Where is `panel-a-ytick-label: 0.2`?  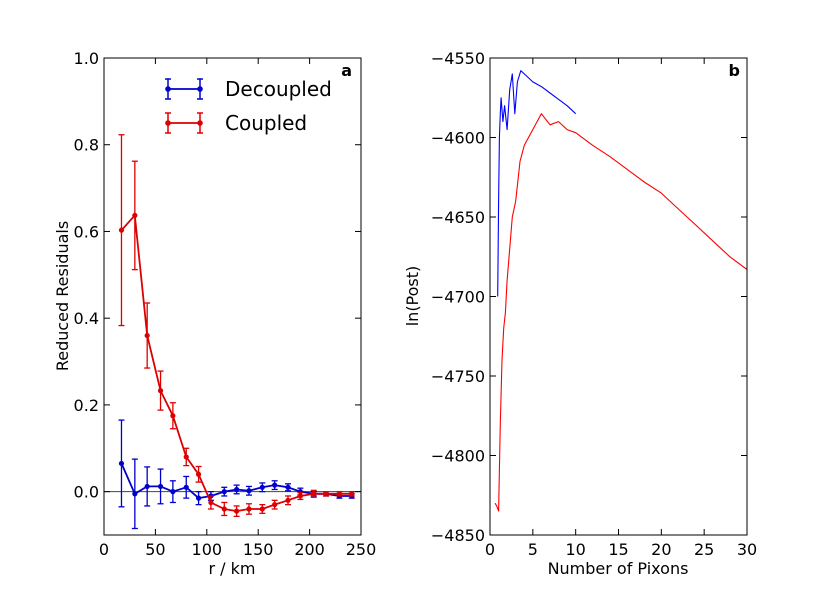
panel-a-ytick-label: 0.2 is located at coordinates (86, 405).